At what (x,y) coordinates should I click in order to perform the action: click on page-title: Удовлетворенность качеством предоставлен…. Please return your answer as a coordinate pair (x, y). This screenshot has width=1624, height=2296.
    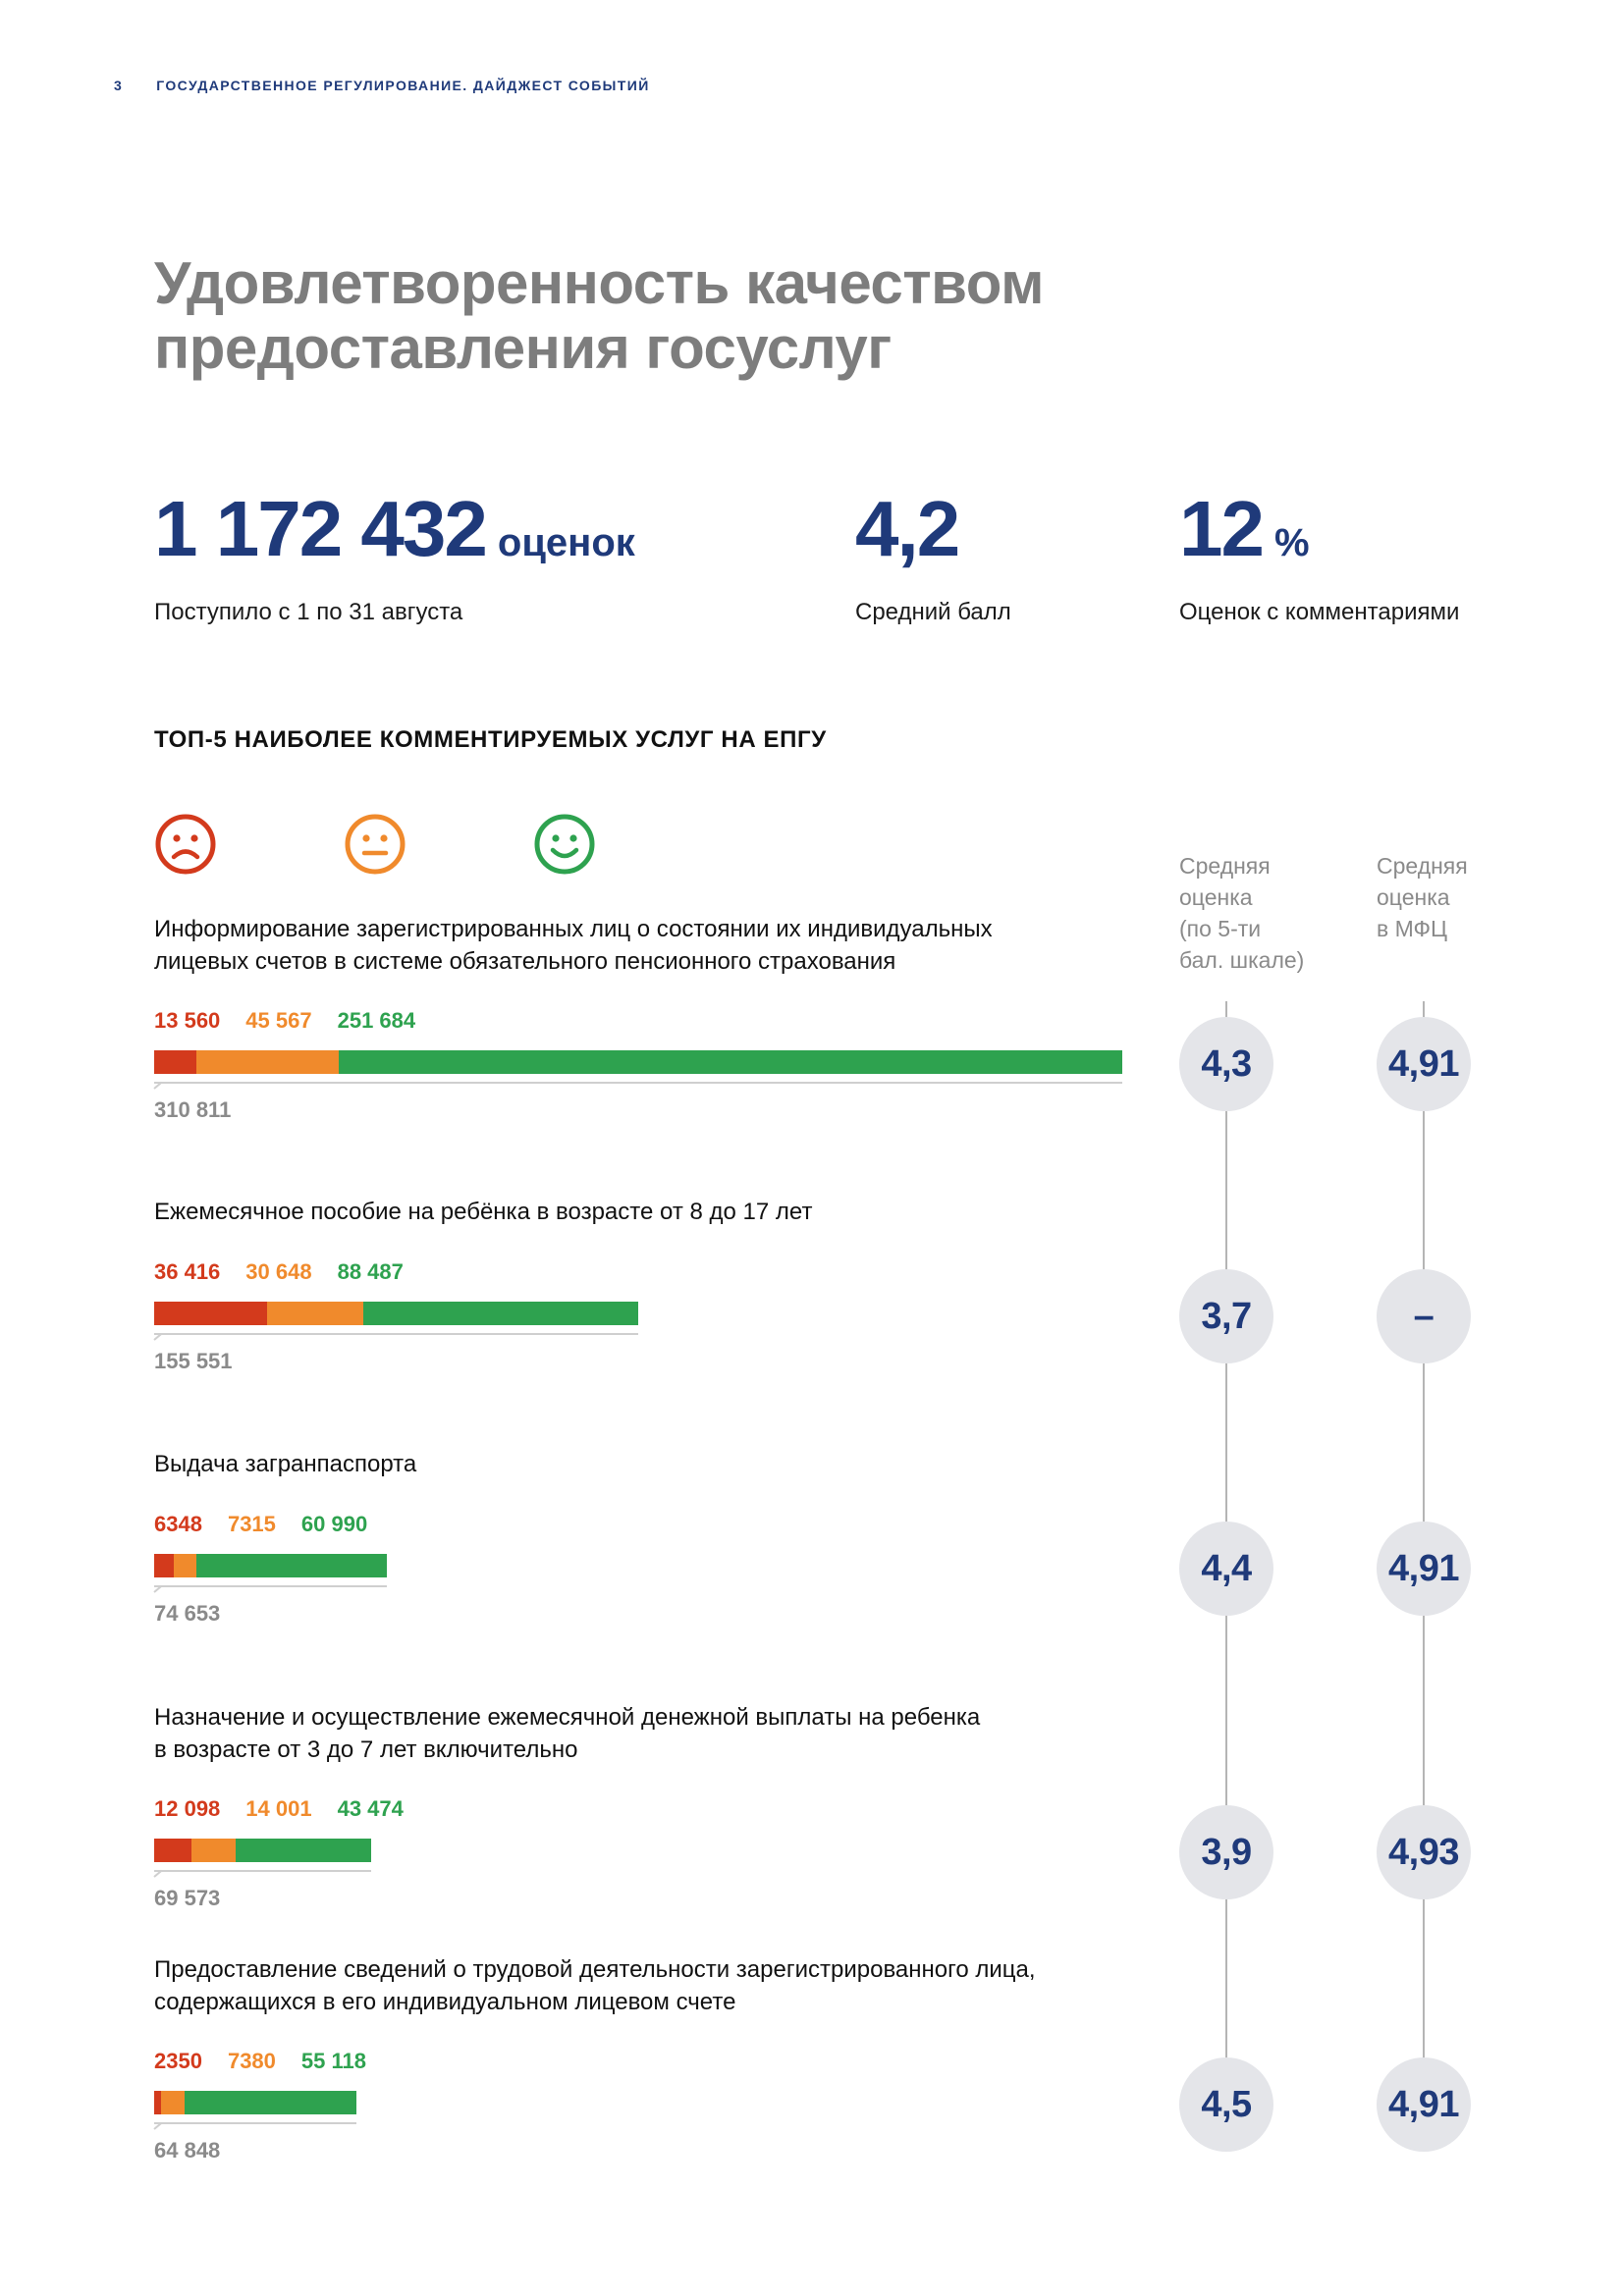
    Looking at the image, I should click on (599, 315).